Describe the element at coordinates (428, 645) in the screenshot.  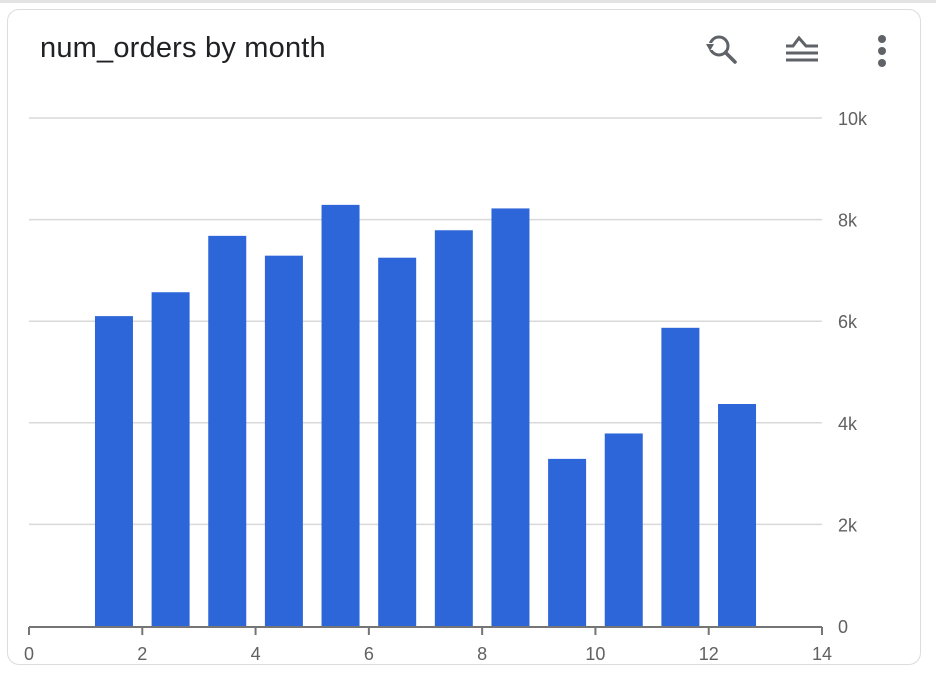
I see `x-axis: 0 2 4 6 8 10 12 14` at that location.